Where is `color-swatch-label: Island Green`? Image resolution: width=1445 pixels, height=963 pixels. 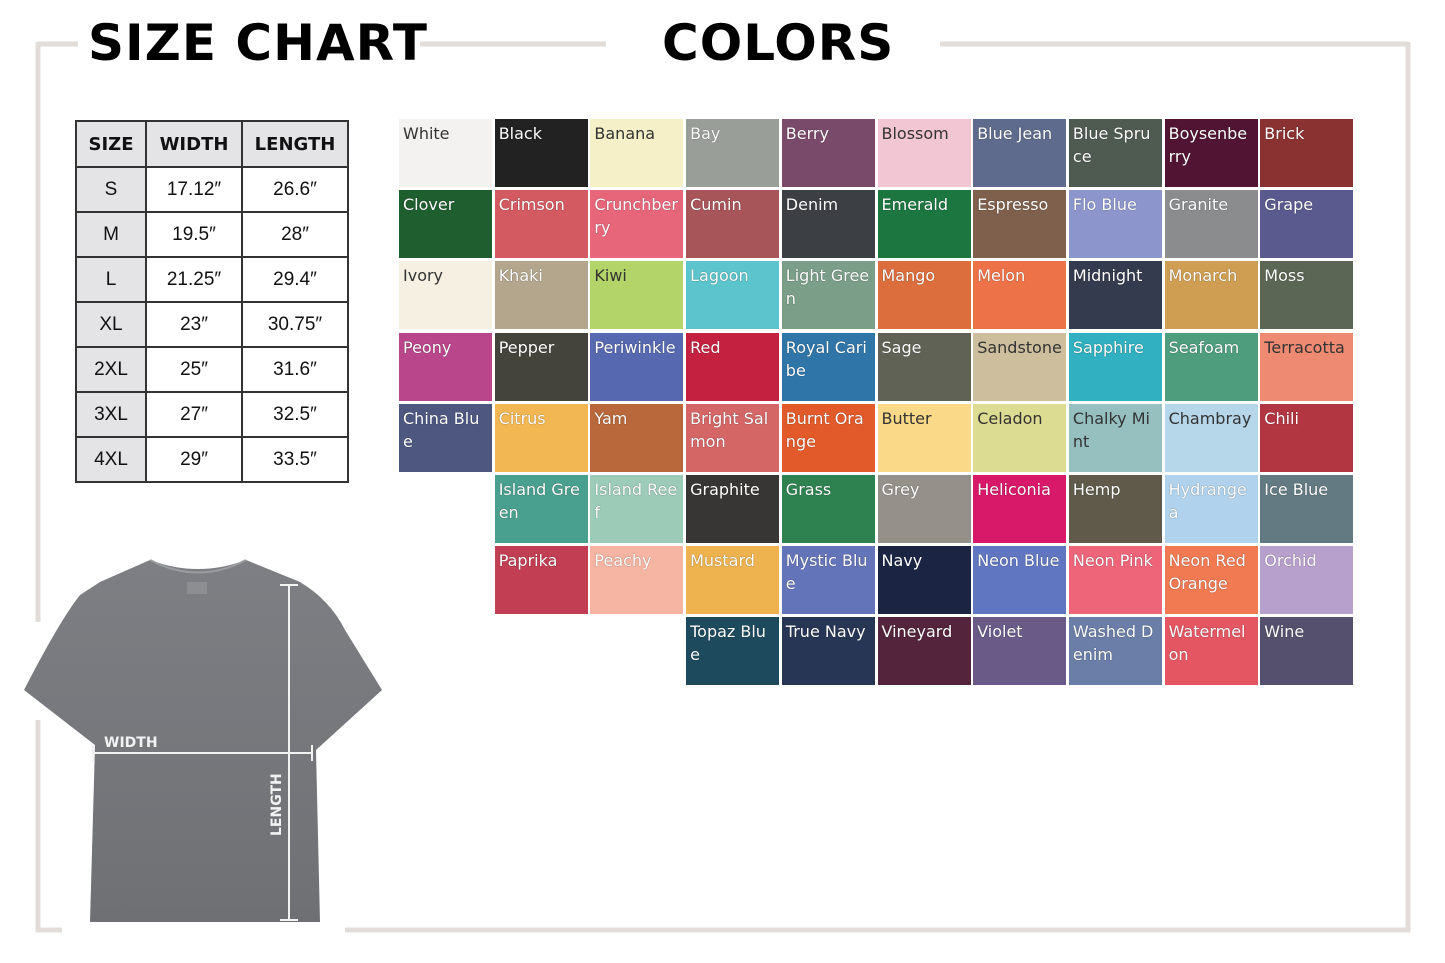 color-swatch-label: Island Green is located at coordinates (539, 501).